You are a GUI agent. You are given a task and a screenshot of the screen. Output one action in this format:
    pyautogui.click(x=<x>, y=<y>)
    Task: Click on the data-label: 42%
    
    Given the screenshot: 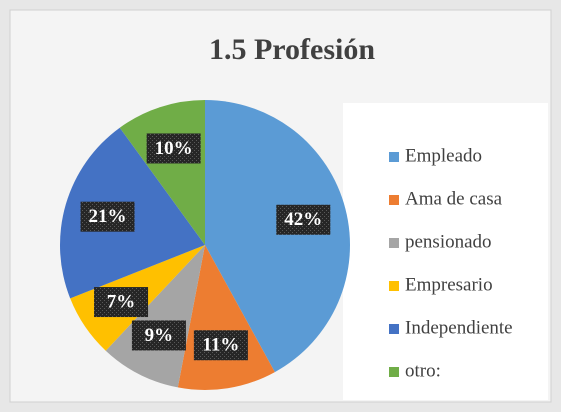 What is the action you would take?
    pyautogui.click(x=303, y=219)
    